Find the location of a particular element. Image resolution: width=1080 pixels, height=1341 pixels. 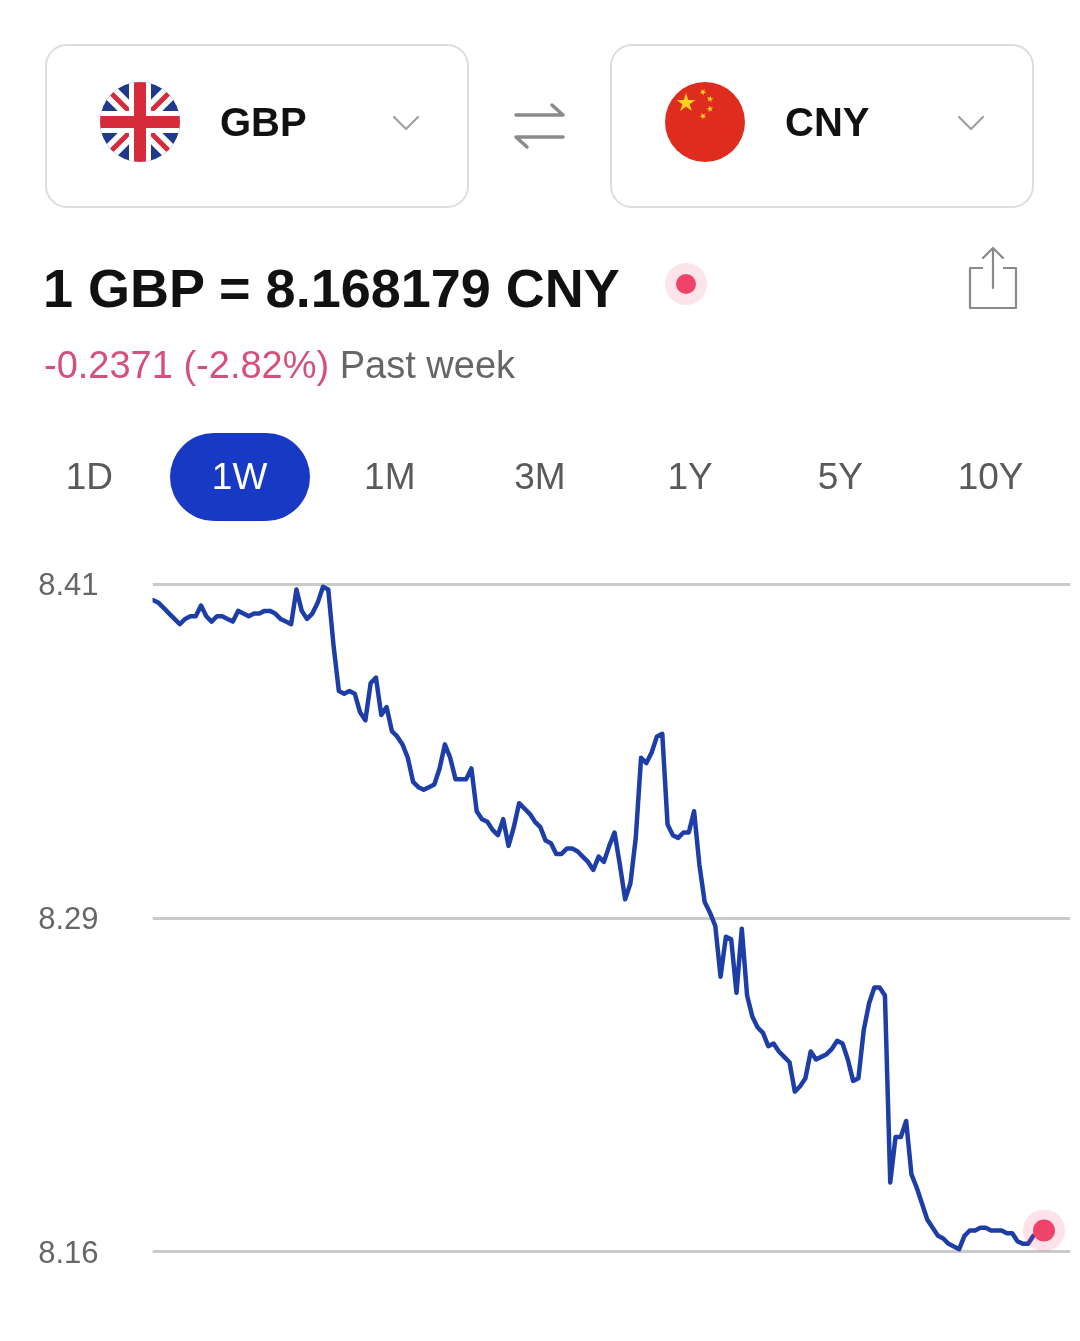

y-tick-label: 8.16 is located at coordinates (68, 1252).